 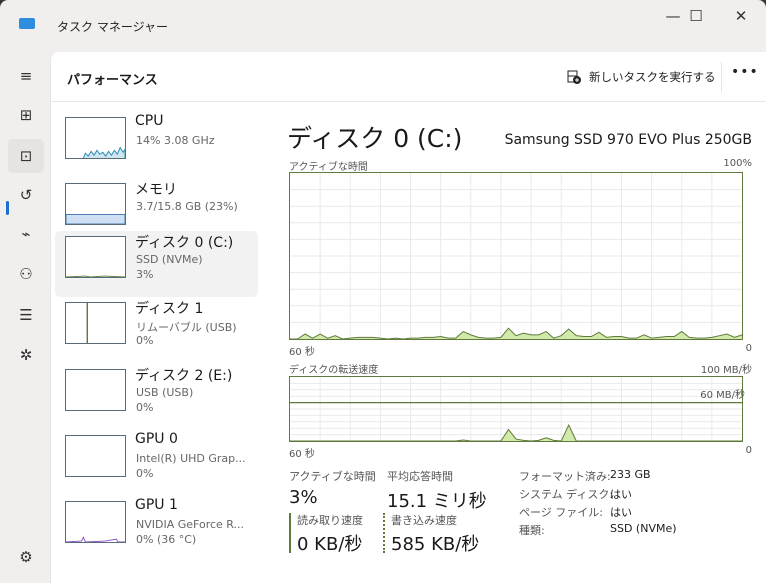 I want to click on task-manager-app-icon, so click(x=27, y=23).